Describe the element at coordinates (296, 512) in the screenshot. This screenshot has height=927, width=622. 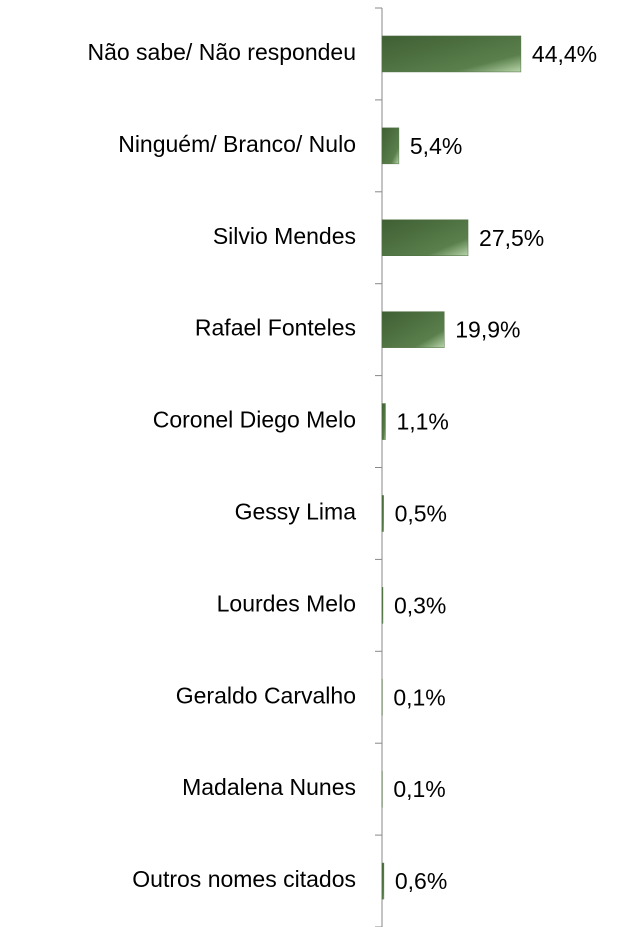
I see `y-tick-label: Gessy Lima` at that location.